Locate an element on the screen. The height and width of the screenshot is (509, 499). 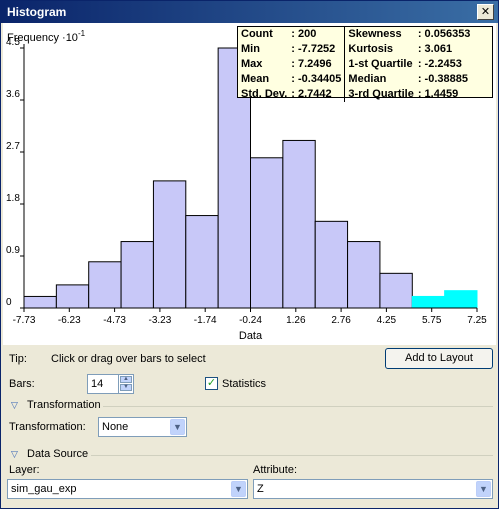
statistics-label: Statistics is located at coordinates (244, 384).